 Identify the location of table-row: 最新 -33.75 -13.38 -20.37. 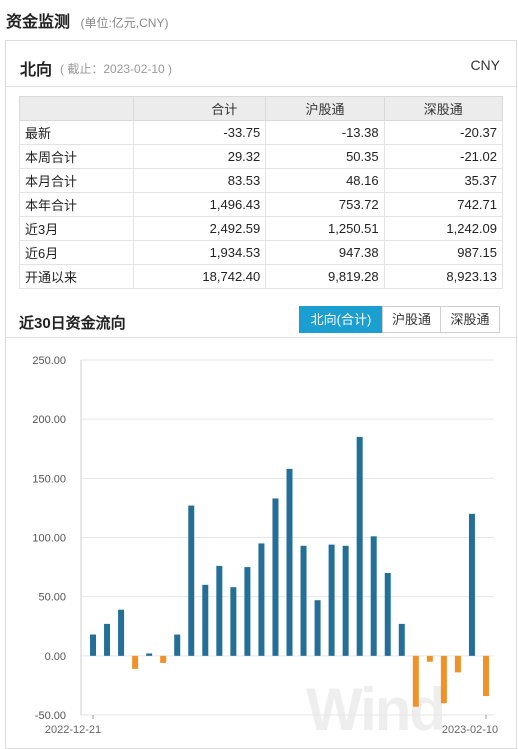
(261, 132).